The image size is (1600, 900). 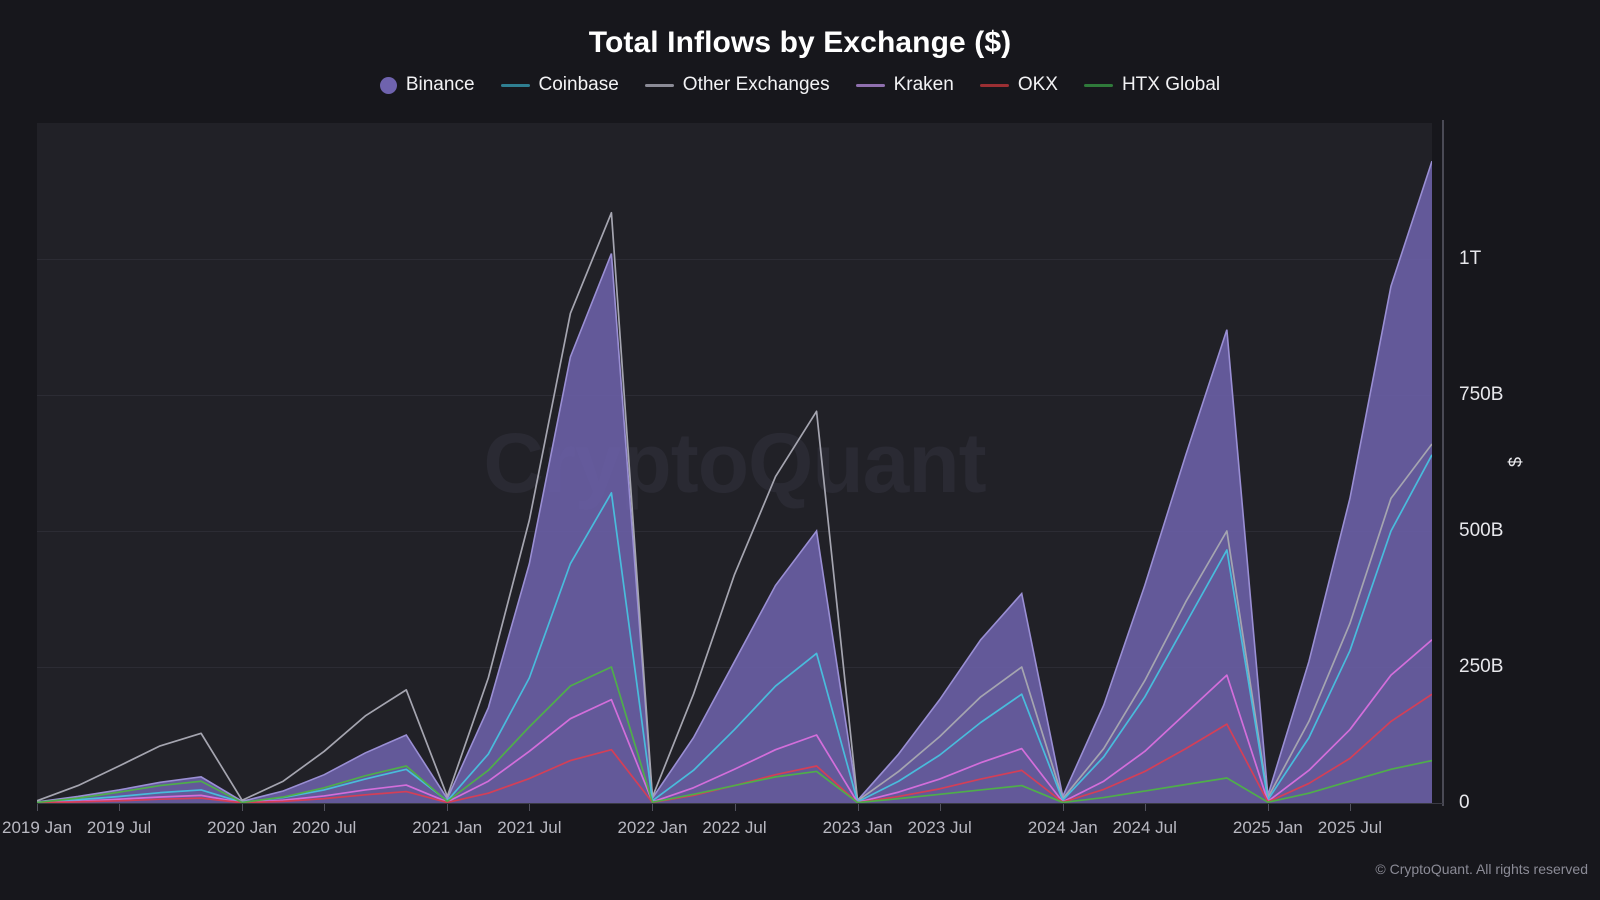 I want to click on x-tick-label: 2019 Jul, so click(x=119, y=827).